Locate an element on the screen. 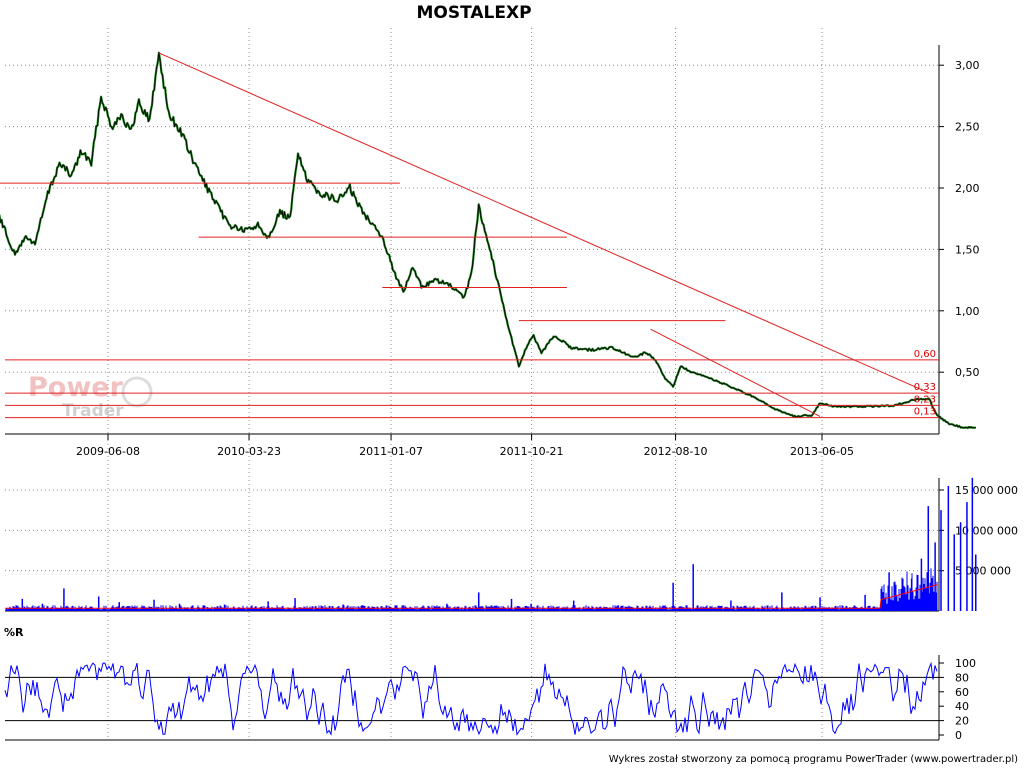  wr-tick-label: 100 is located at coordinates (965, 663).